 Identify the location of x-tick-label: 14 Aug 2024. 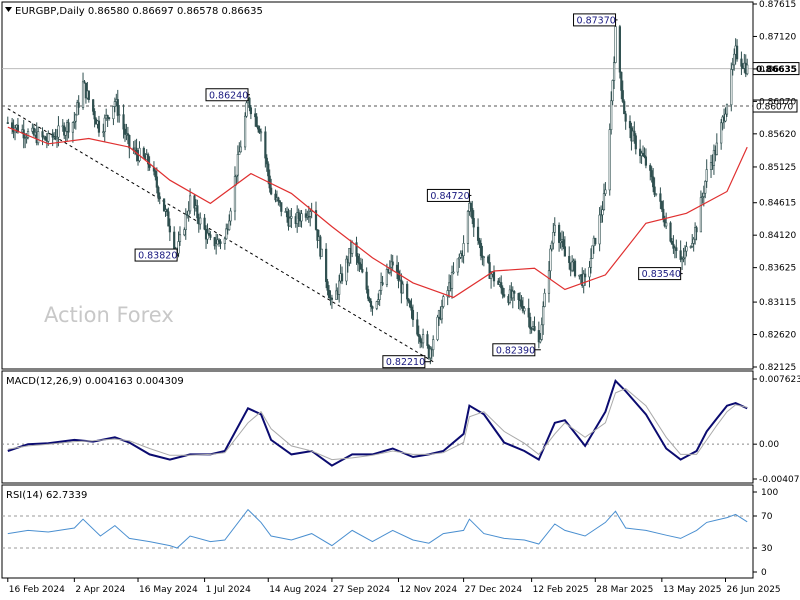
(298, 590).